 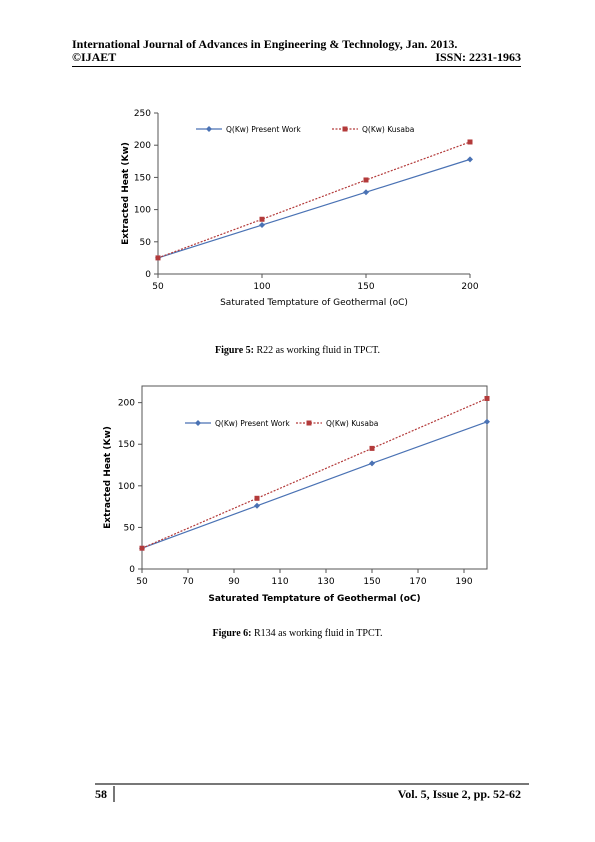 I want to click on x-tick-label: 170, so click(x=417, y=582).